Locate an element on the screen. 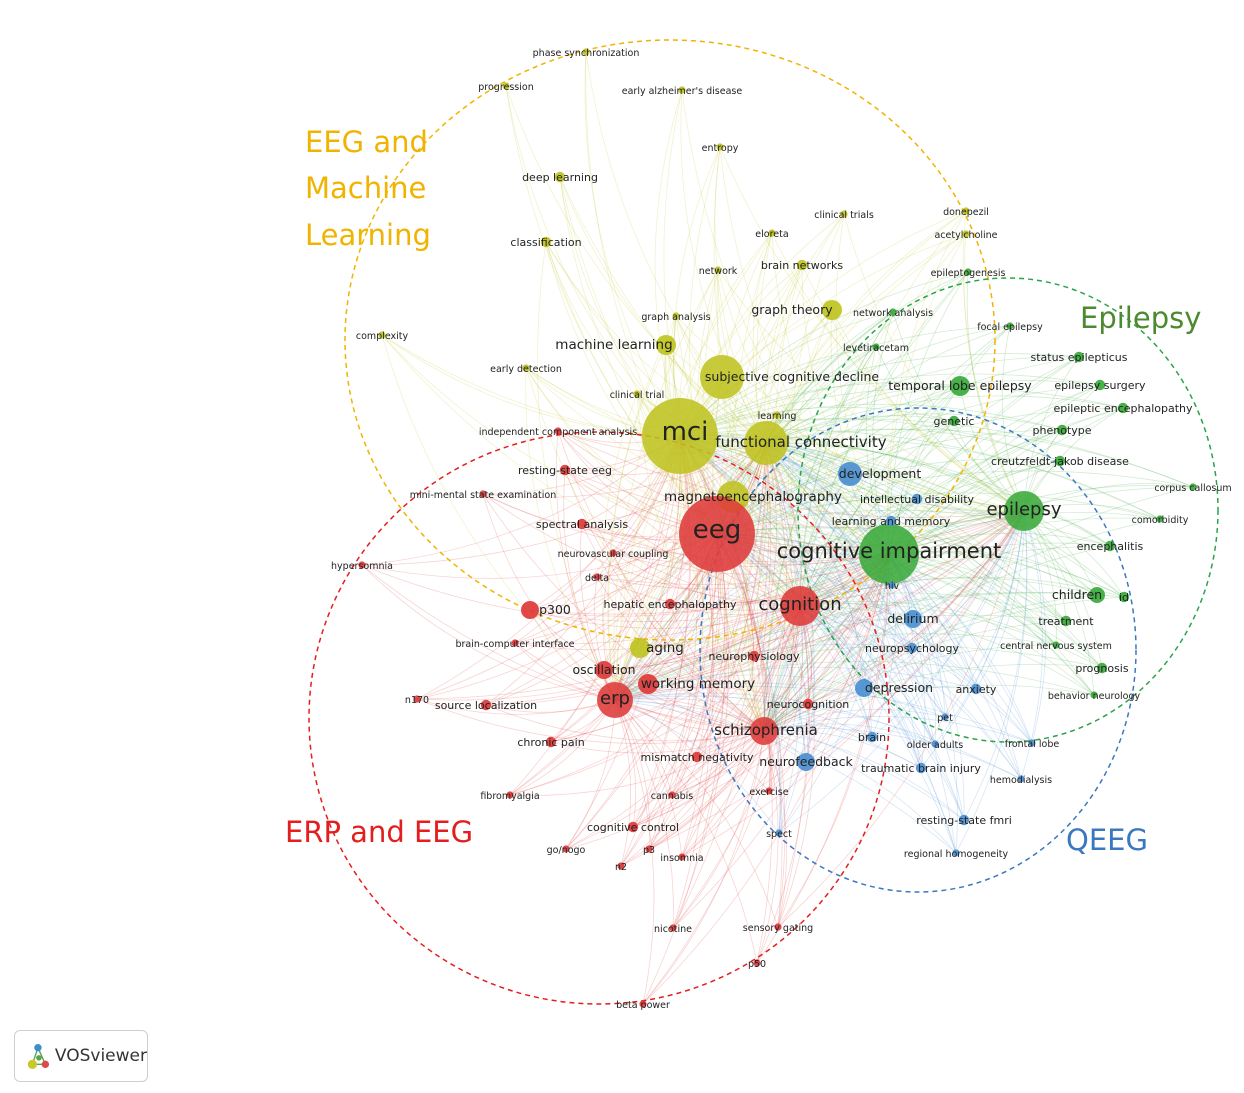 This screenshot has height=1093, width=1244. node-traumatic-brain-injury is located at coordinates (921, 768).